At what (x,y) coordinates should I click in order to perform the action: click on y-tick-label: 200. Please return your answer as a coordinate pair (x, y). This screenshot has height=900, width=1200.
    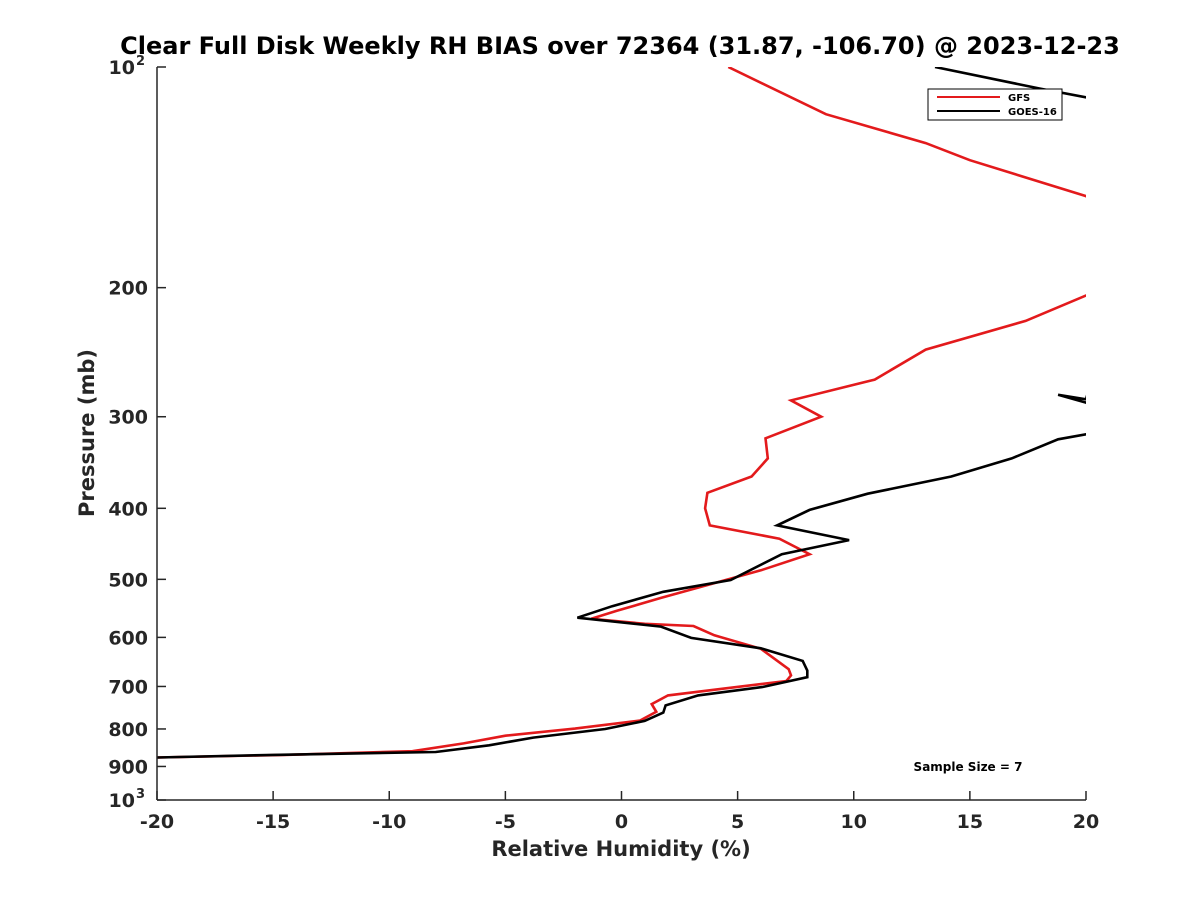
    Looking at the image, I should click on (128, 289).